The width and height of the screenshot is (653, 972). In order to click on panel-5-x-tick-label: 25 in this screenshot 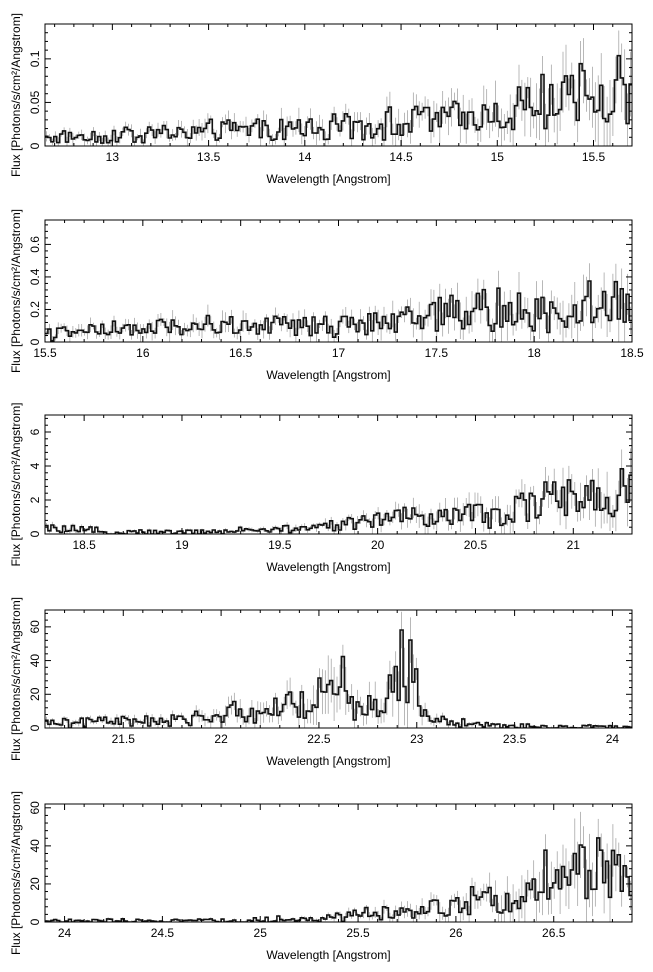, I will do `click(261, 933)`.